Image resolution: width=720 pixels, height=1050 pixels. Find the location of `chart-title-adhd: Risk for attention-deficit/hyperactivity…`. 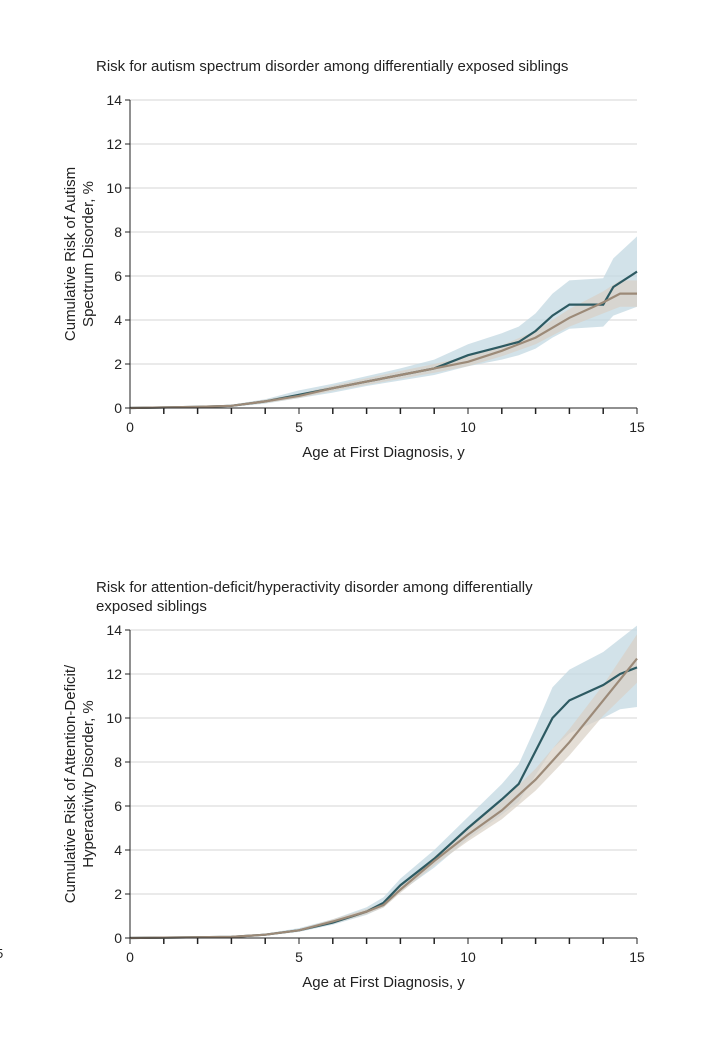

chart-title-adhd: Risk for attention-deficit/hyperactivity… is located at coordinates (314, 597).